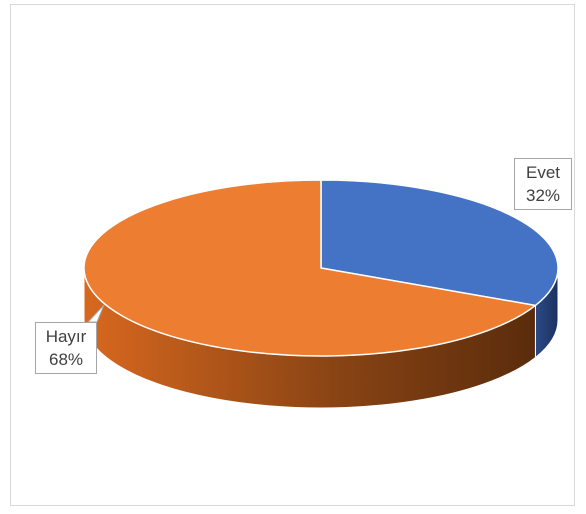  What do you see at coordinates (543, 172) in the screenshot?
I see `data-label-evet-name: Evet` at bounding box center [543, 172].